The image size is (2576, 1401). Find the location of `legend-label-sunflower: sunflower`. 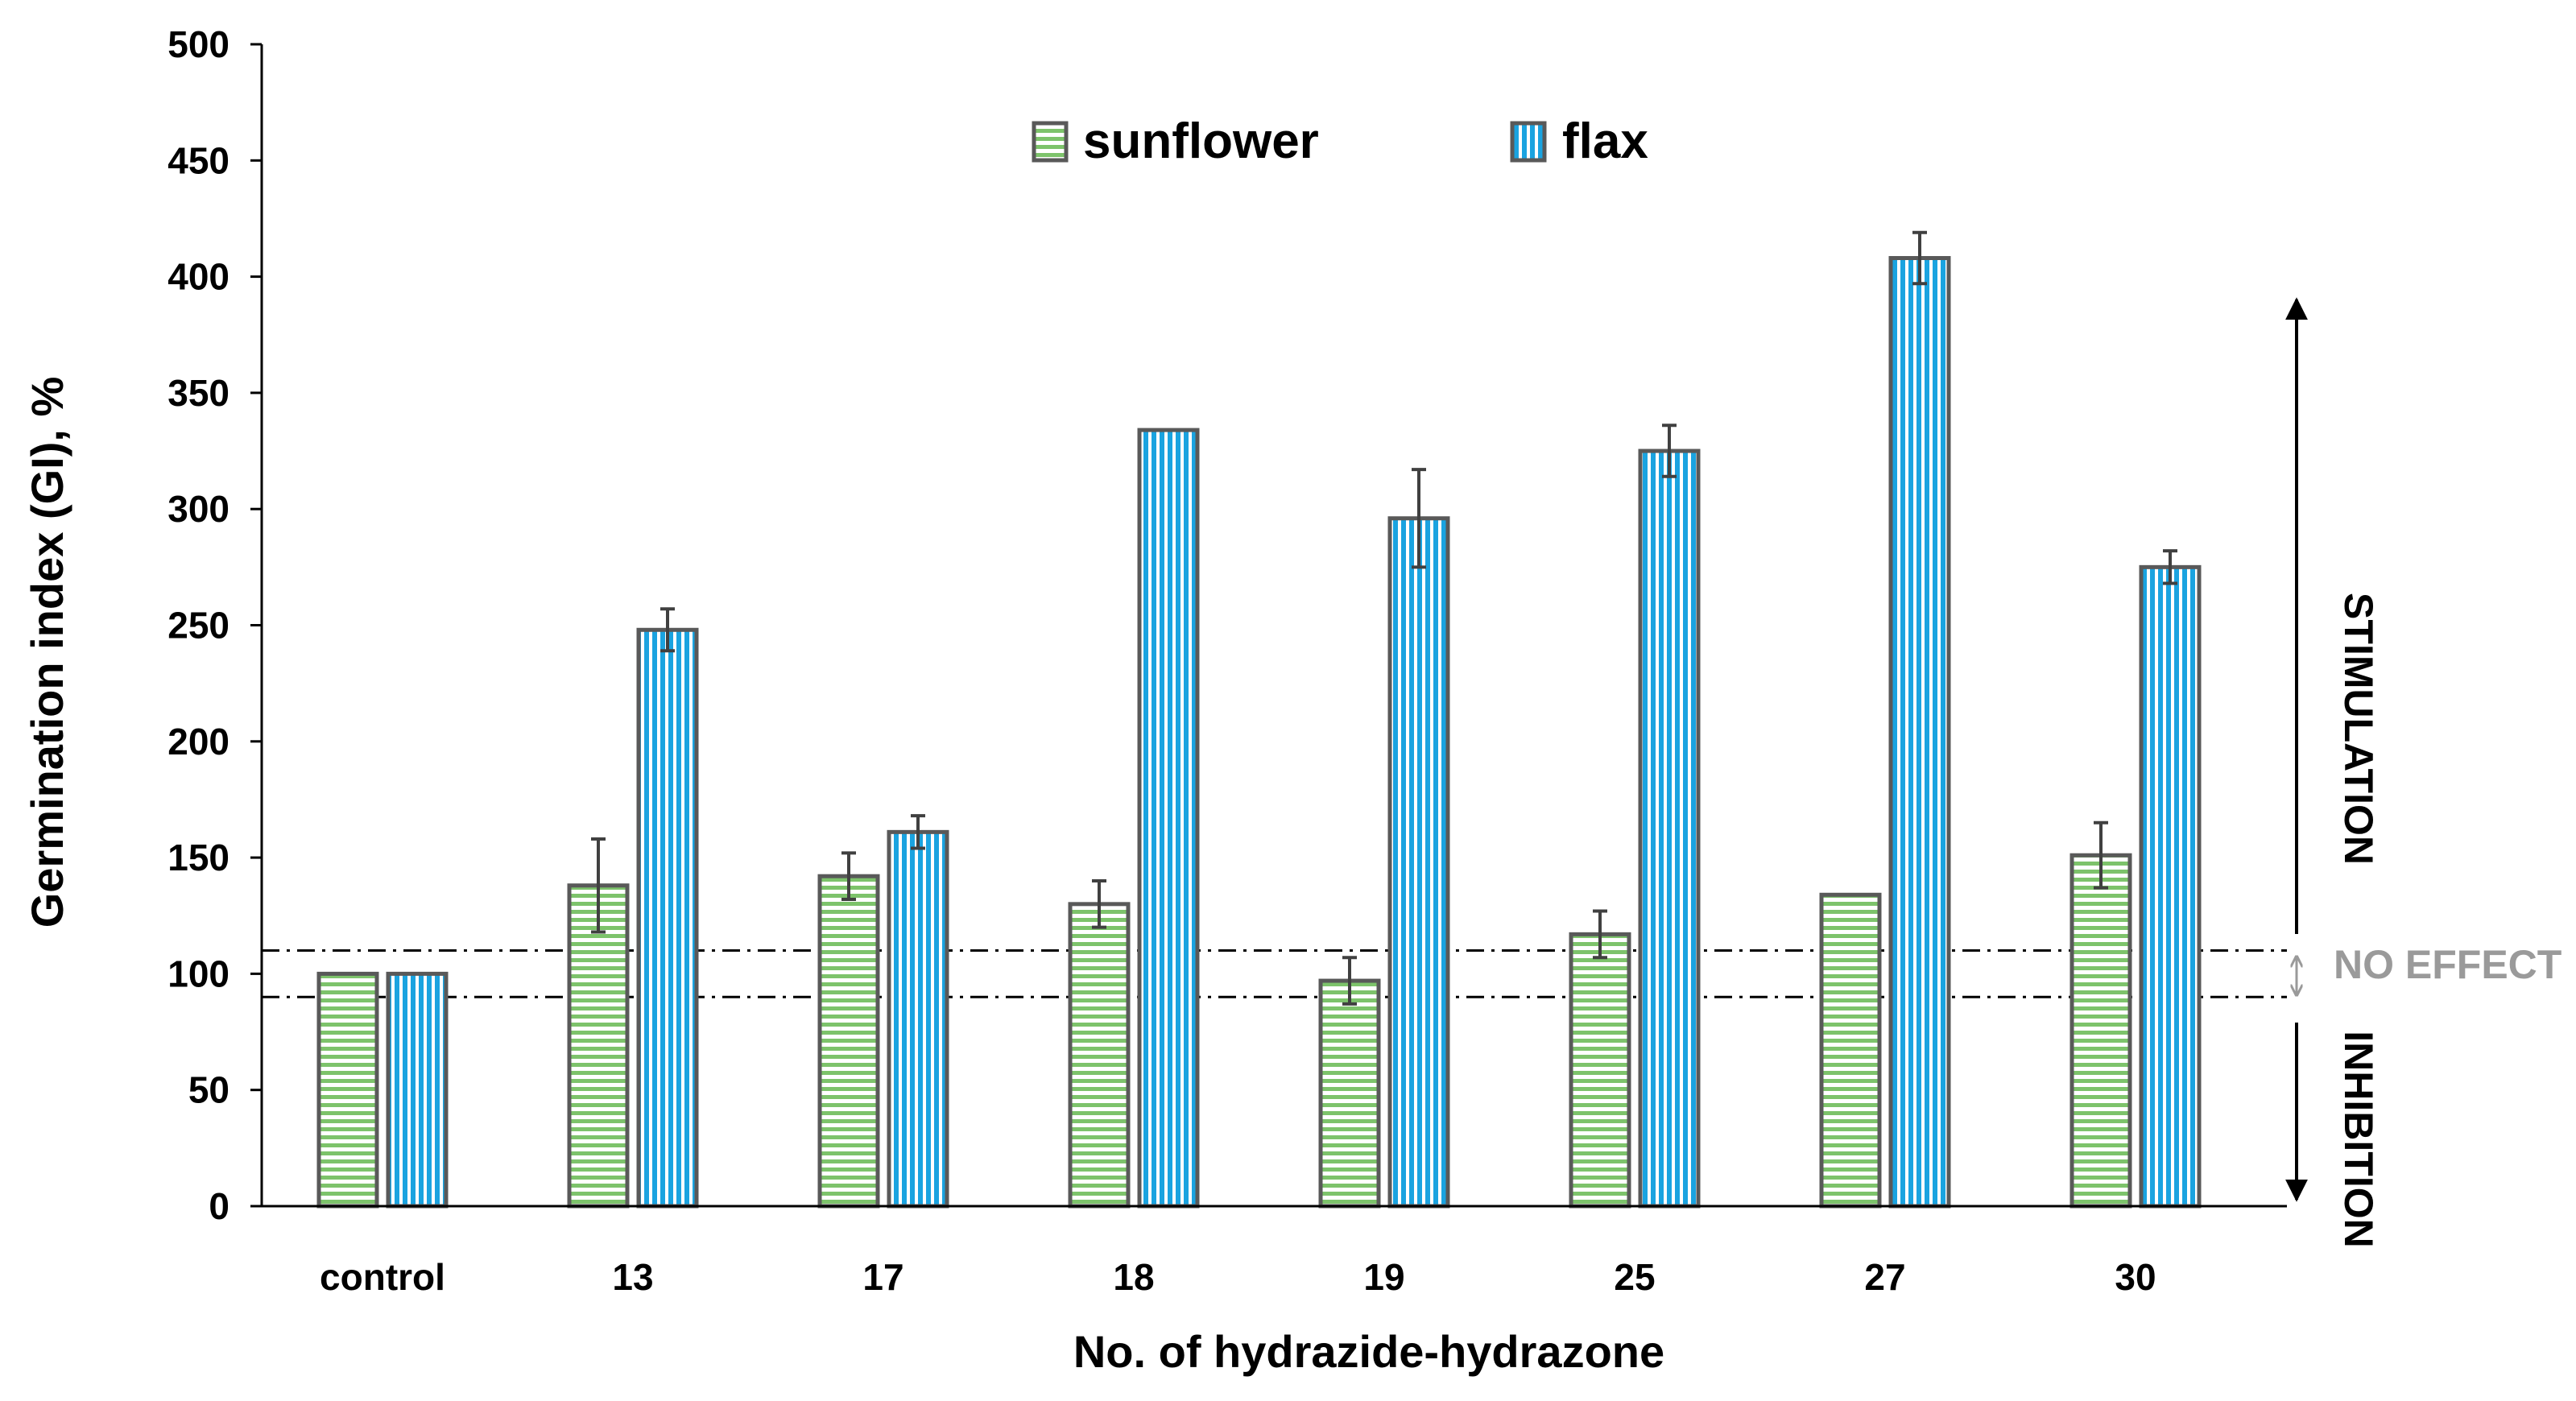

legend-label-sunflower: sunflower is located at coordinates (1201, 141).